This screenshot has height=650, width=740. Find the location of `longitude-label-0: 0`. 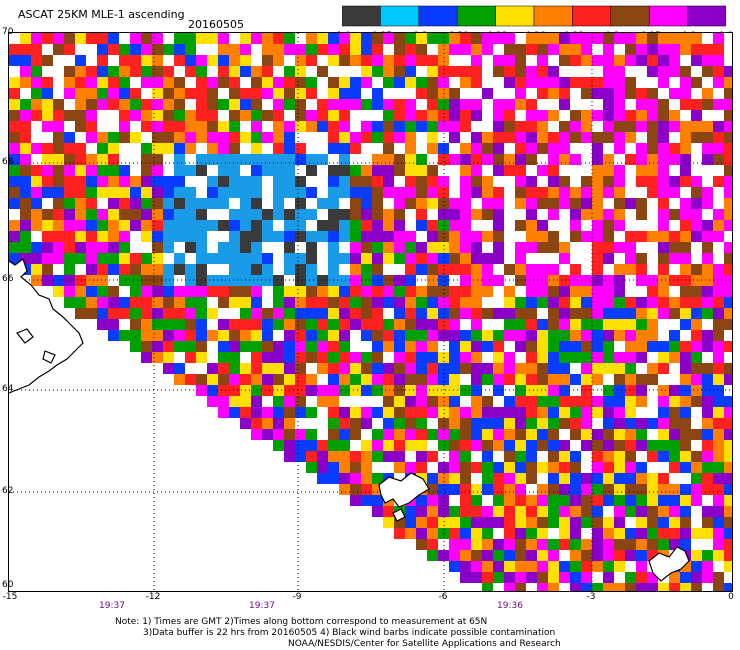

longitude-label-0: 0 is located at coordinates (731, 597).